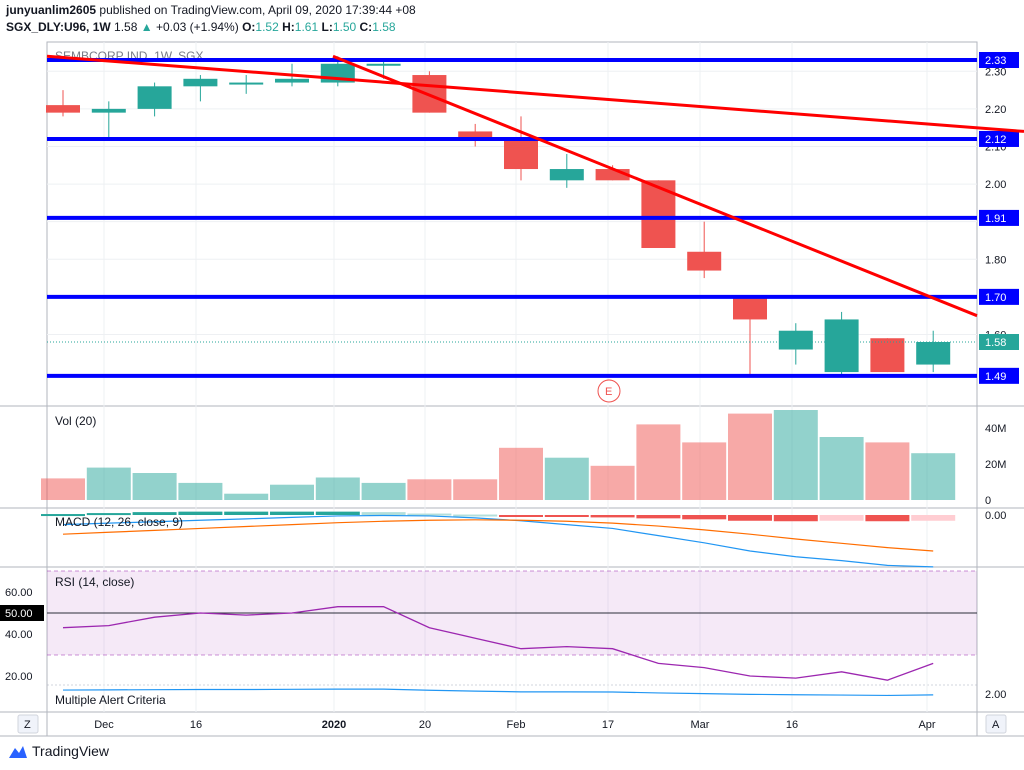 Image resolution: width=1024 pixels, height=770 pixels. Describe the element at coordinates (197, 27) in the screenshot. I see `price-change: +0.03 (+1.94%)` at that location.